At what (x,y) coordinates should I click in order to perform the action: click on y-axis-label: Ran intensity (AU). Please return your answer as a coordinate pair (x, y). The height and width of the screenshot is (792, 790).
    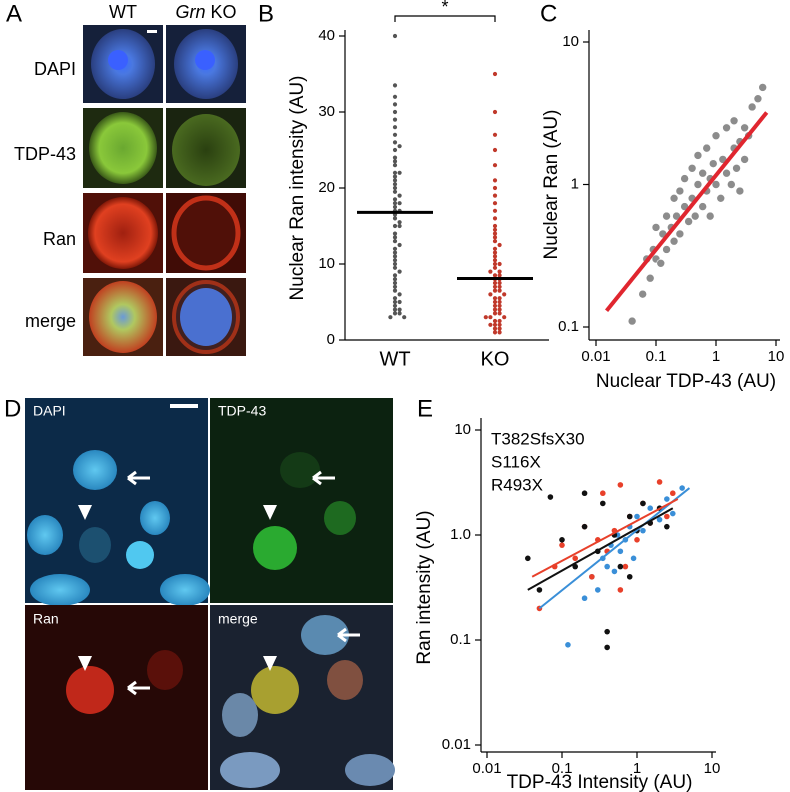
    Looking at the image, I should click on (424, 587).